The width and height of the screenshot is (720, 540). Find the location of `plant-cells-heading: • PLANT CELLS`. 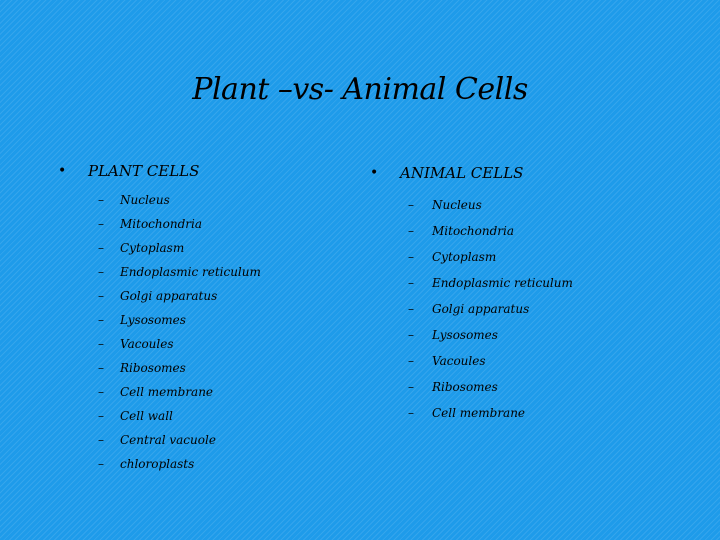

plant-cells-heading: • PLANT CELLS is located at coordinates (159, 171).